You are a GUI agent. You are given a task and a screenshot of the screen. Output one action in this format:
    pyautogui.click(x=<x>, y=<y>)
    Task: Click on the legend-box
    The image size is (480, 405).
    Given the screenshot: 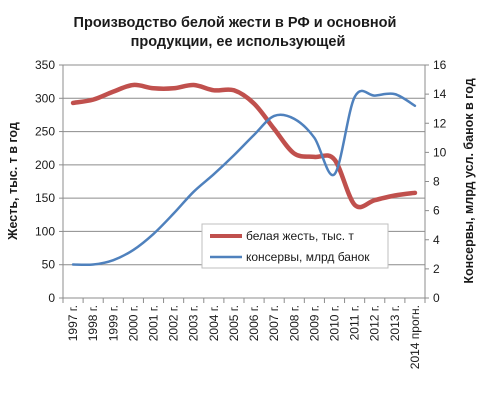 What is the action you would take?
    pyautogui.click(x=295, y=246)
    